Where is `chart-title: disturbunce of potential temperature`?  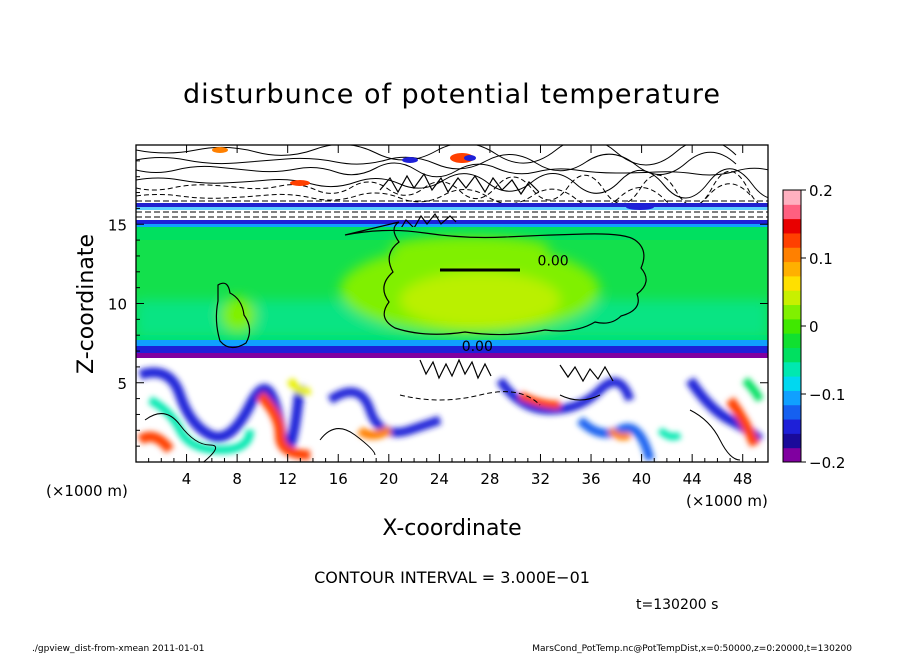 chart-title: disturbunce of potential temperature is located at coordinates (452, 94).